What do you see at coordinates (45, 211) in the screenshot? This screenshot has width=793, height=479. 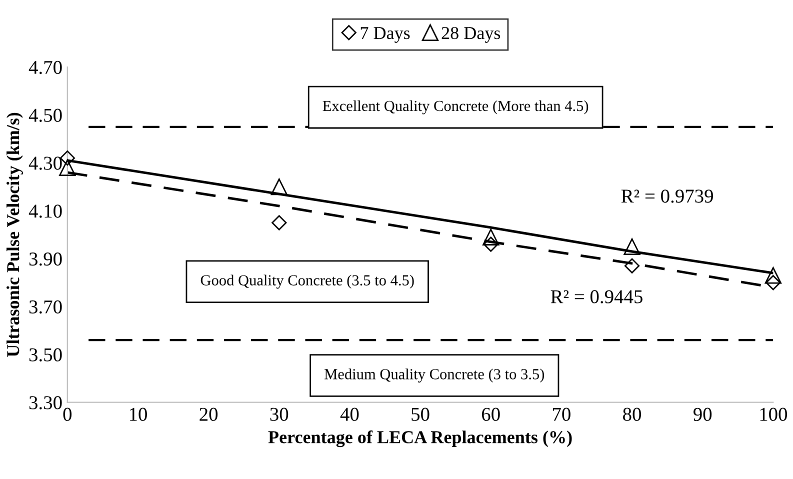 I see `y-tick-label: 4.10` at bounding box center [45, 211].